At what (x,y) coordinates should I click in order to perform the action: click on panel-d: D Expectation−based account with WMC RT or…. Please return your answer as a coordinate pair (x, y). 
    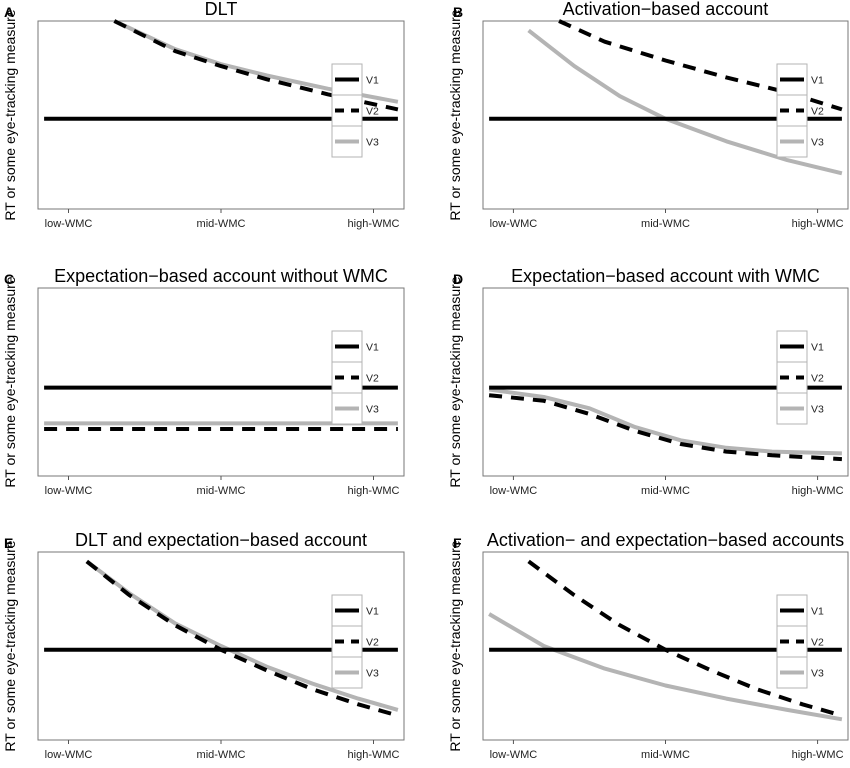
    Looking at the image, I should click on (648, 381).